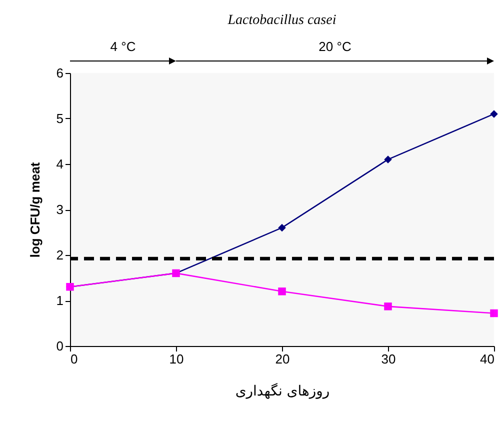 Image resolution: width=500 pixels, height=446 pixels. I want to click on x-tick-label: 40, so click(487, 359).